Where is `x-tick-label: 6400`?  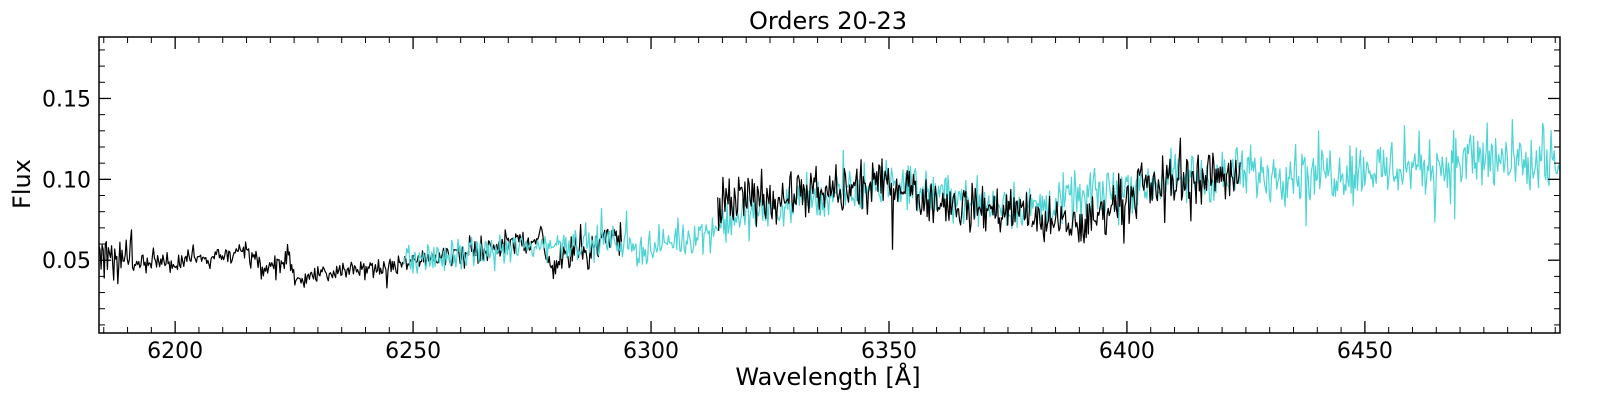
x-tick-label: 6400 is located at coordinates (1127, 351).